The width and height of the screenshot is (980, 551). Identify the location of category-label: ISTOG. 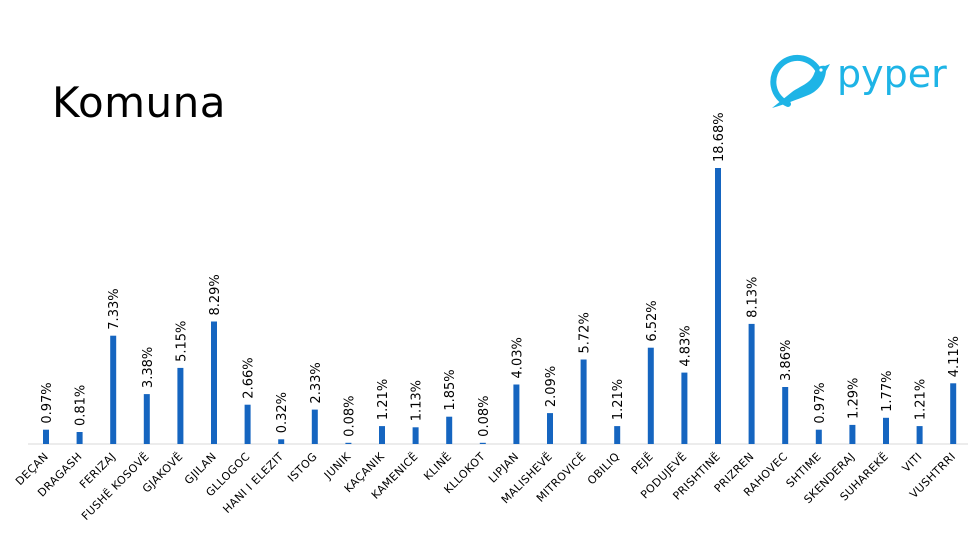
(302, 467).